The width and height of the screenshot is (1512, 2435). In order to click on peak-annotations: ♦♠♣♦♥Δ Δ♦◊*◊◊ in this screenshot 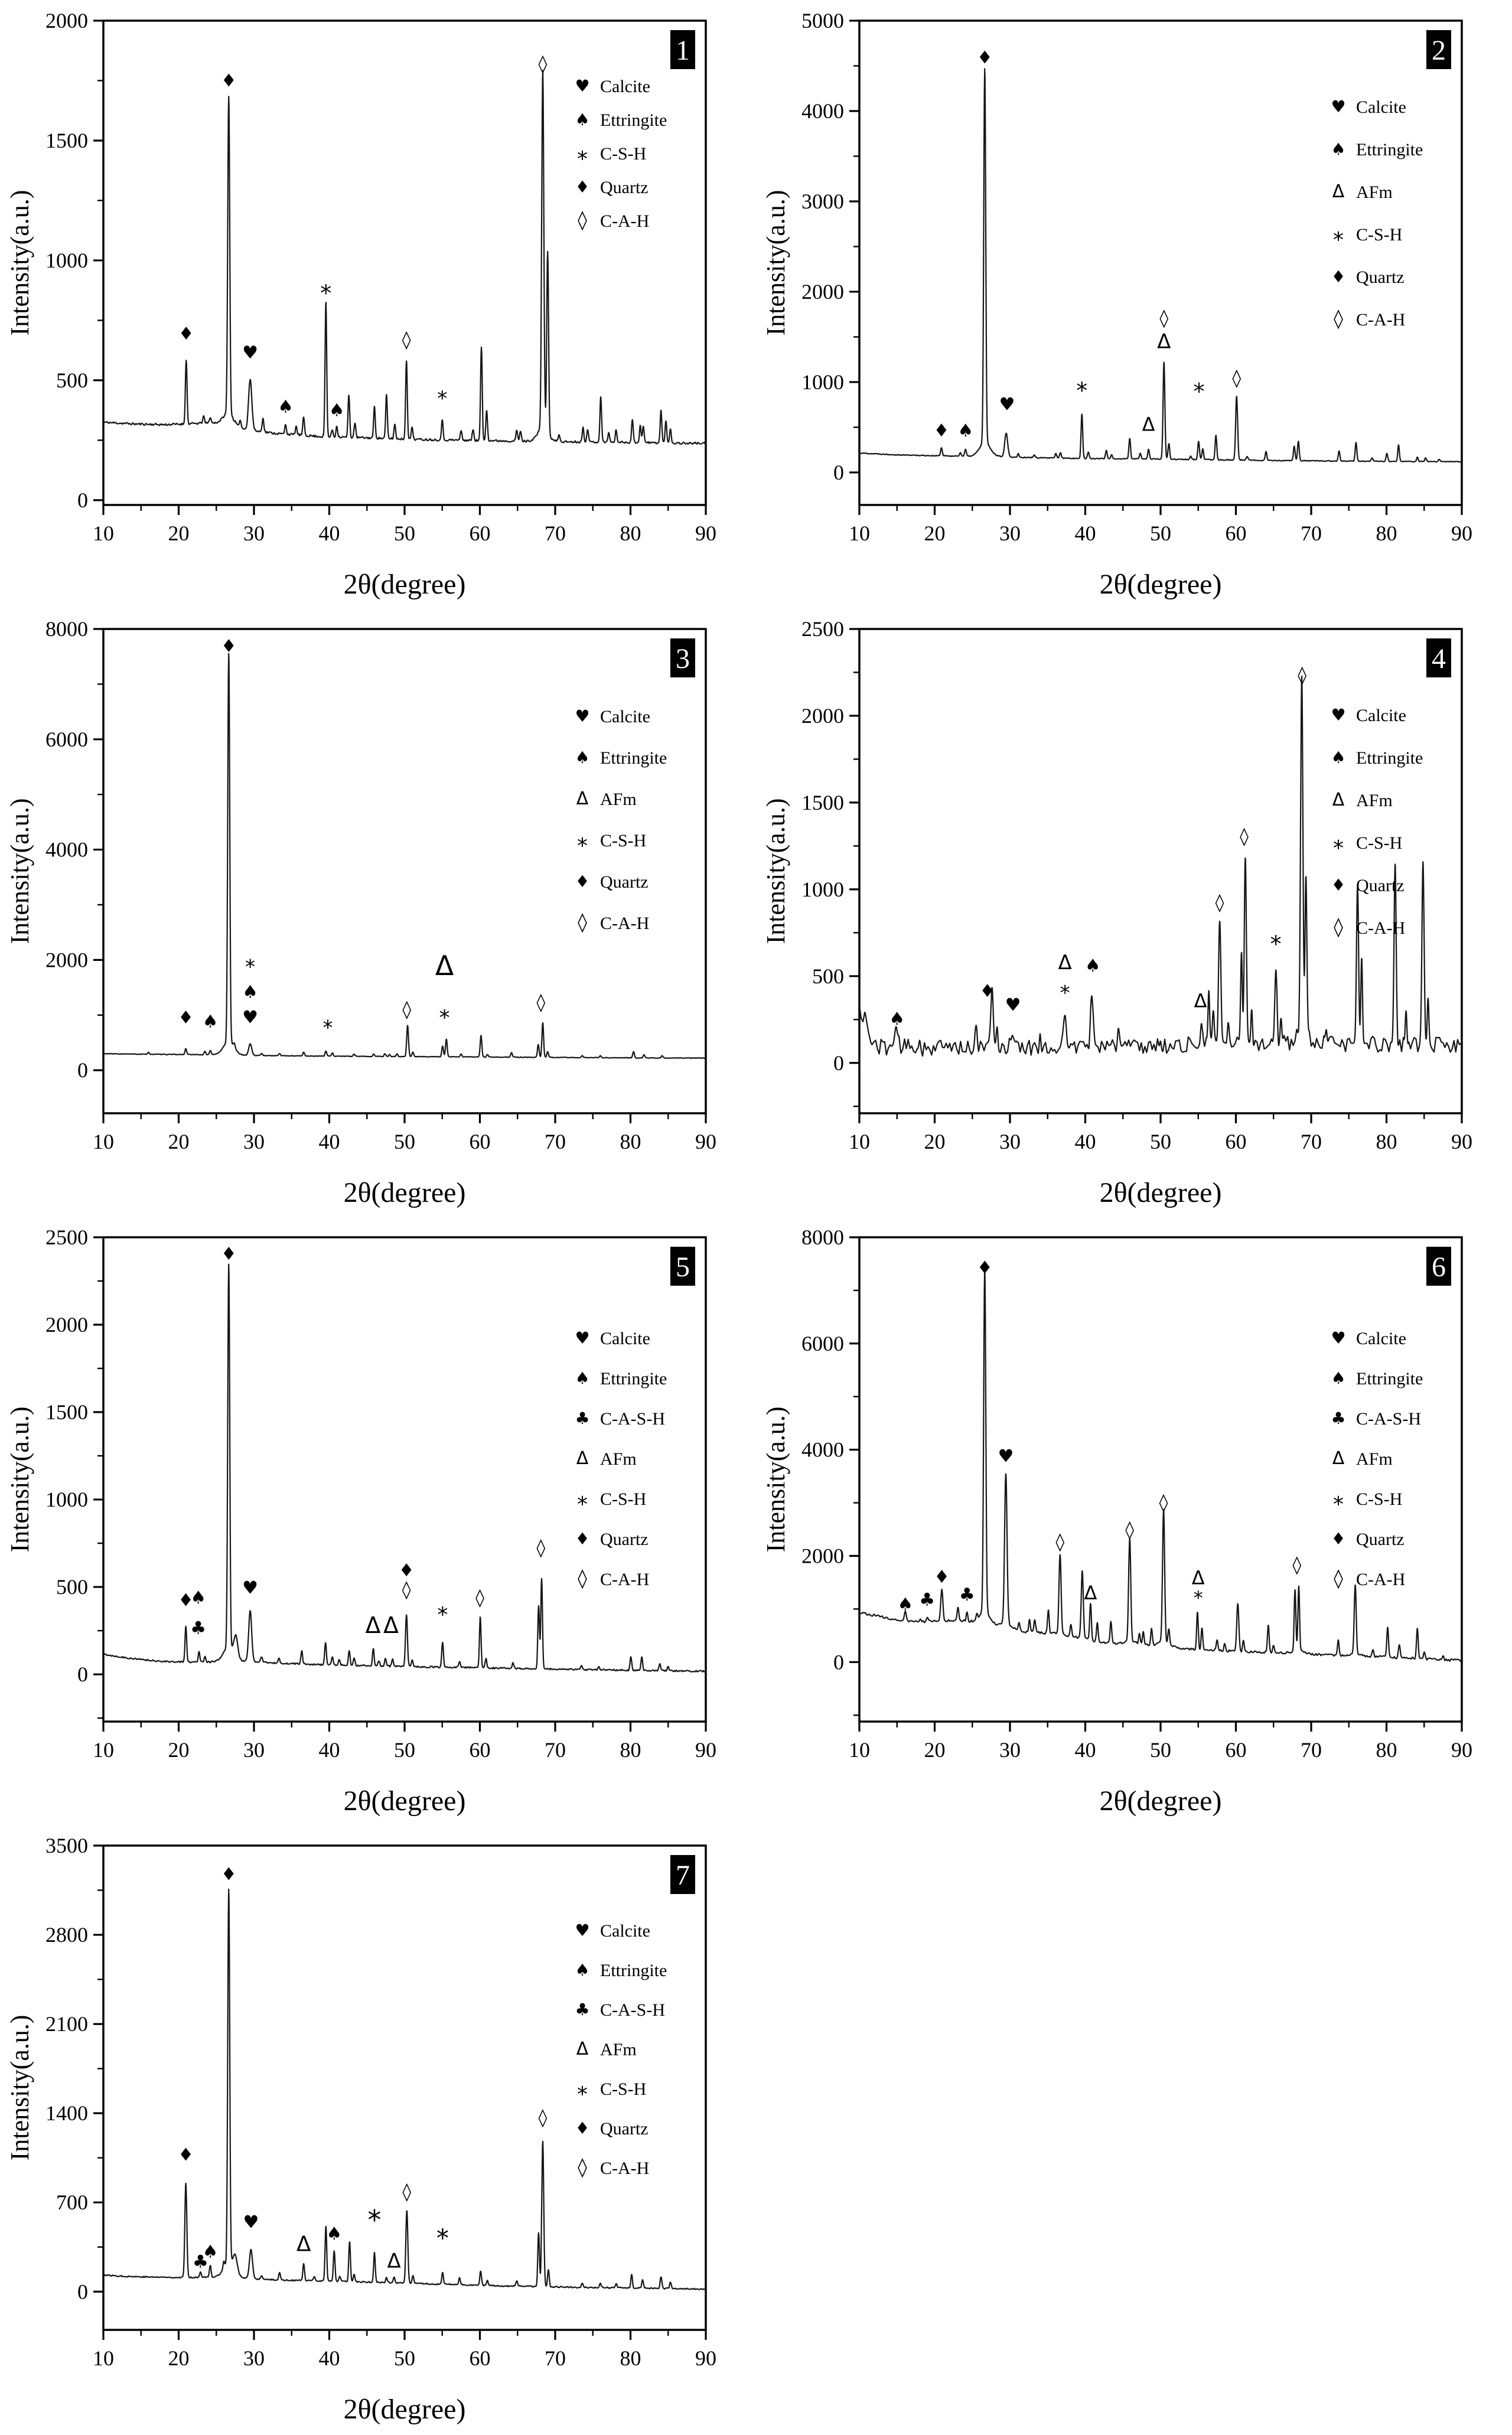, I will do `click(361, 1441)`.